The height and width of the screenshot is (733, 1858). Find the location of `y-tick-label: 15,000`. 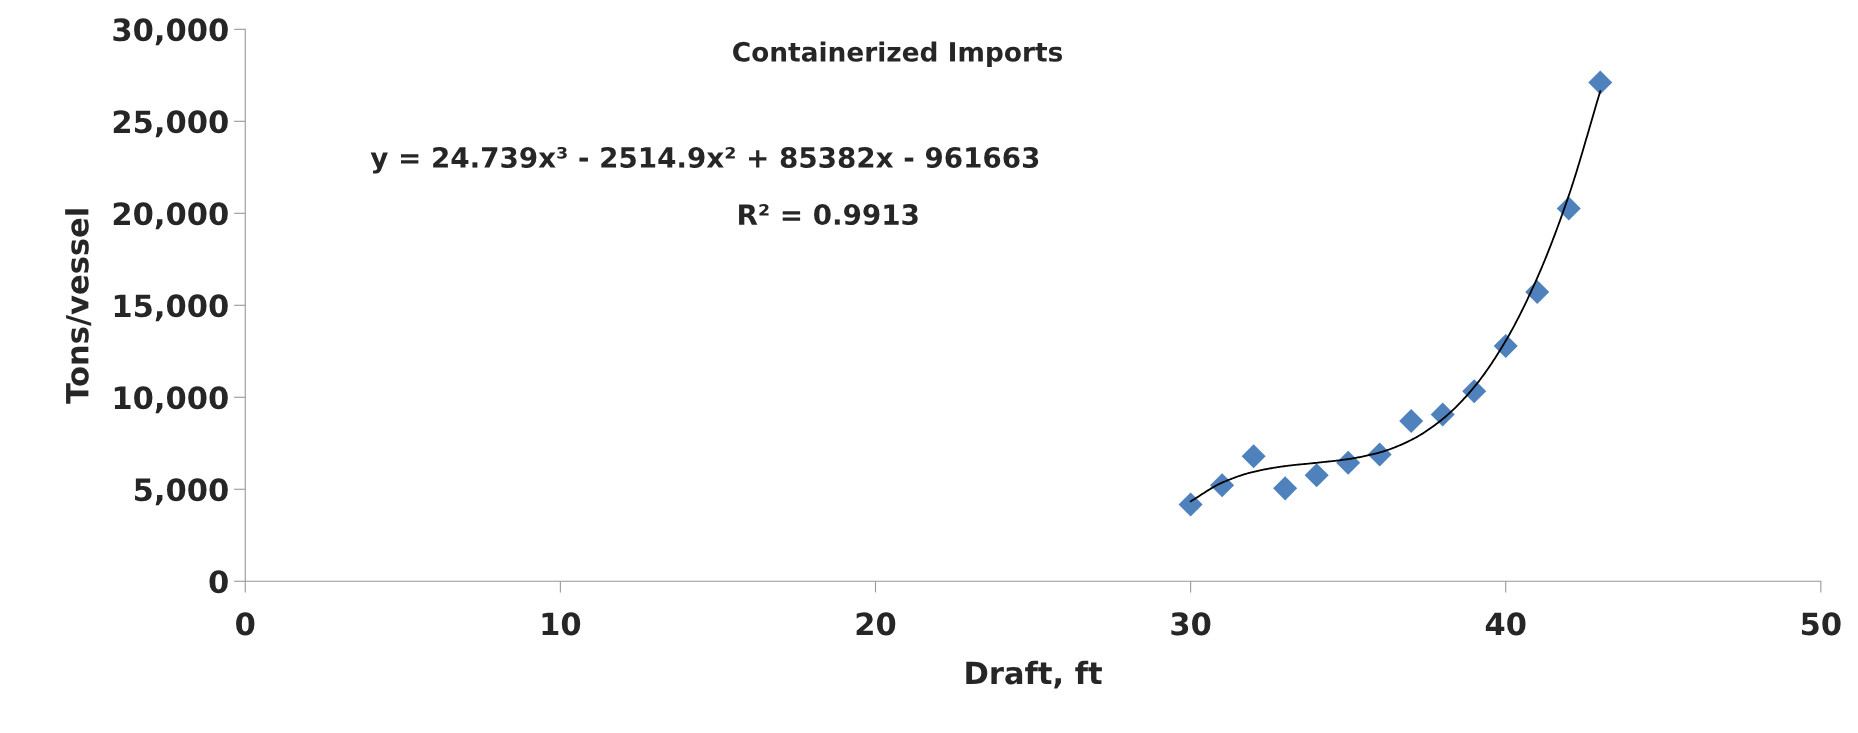

y-tick-label: 15,000 is located at coordinates (171, 308).